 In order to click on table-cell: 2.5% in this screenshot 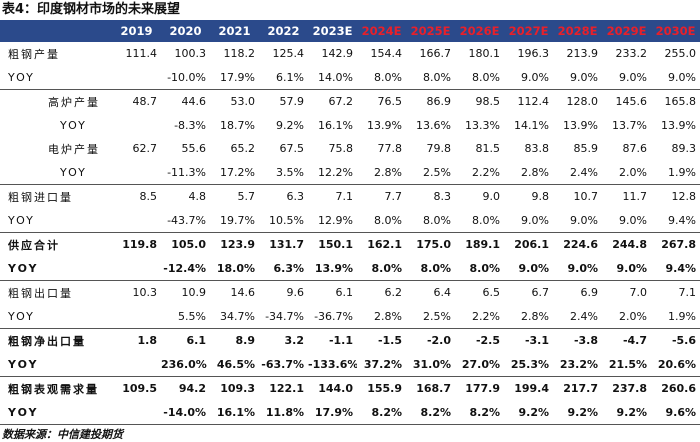, I will do `click(430, 316)`.